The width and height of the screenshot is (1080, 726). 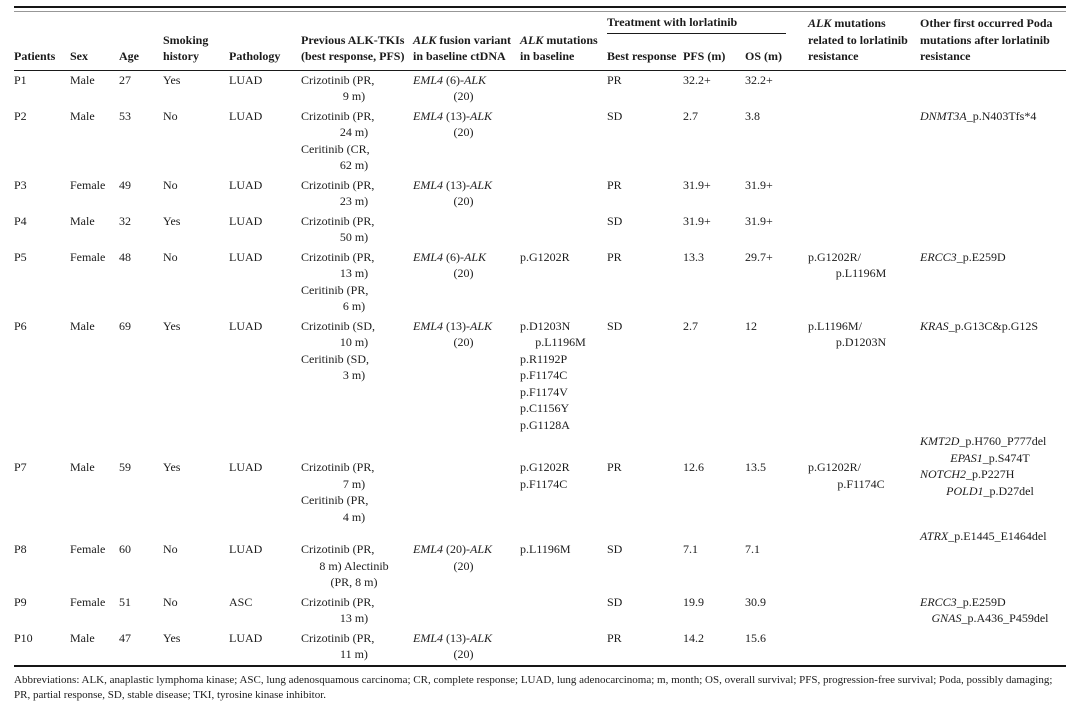 What do you see at coordinates (354, 201) in the screenshot?
I see `cell-line: 23 m)` at bounding box center [354, 201].